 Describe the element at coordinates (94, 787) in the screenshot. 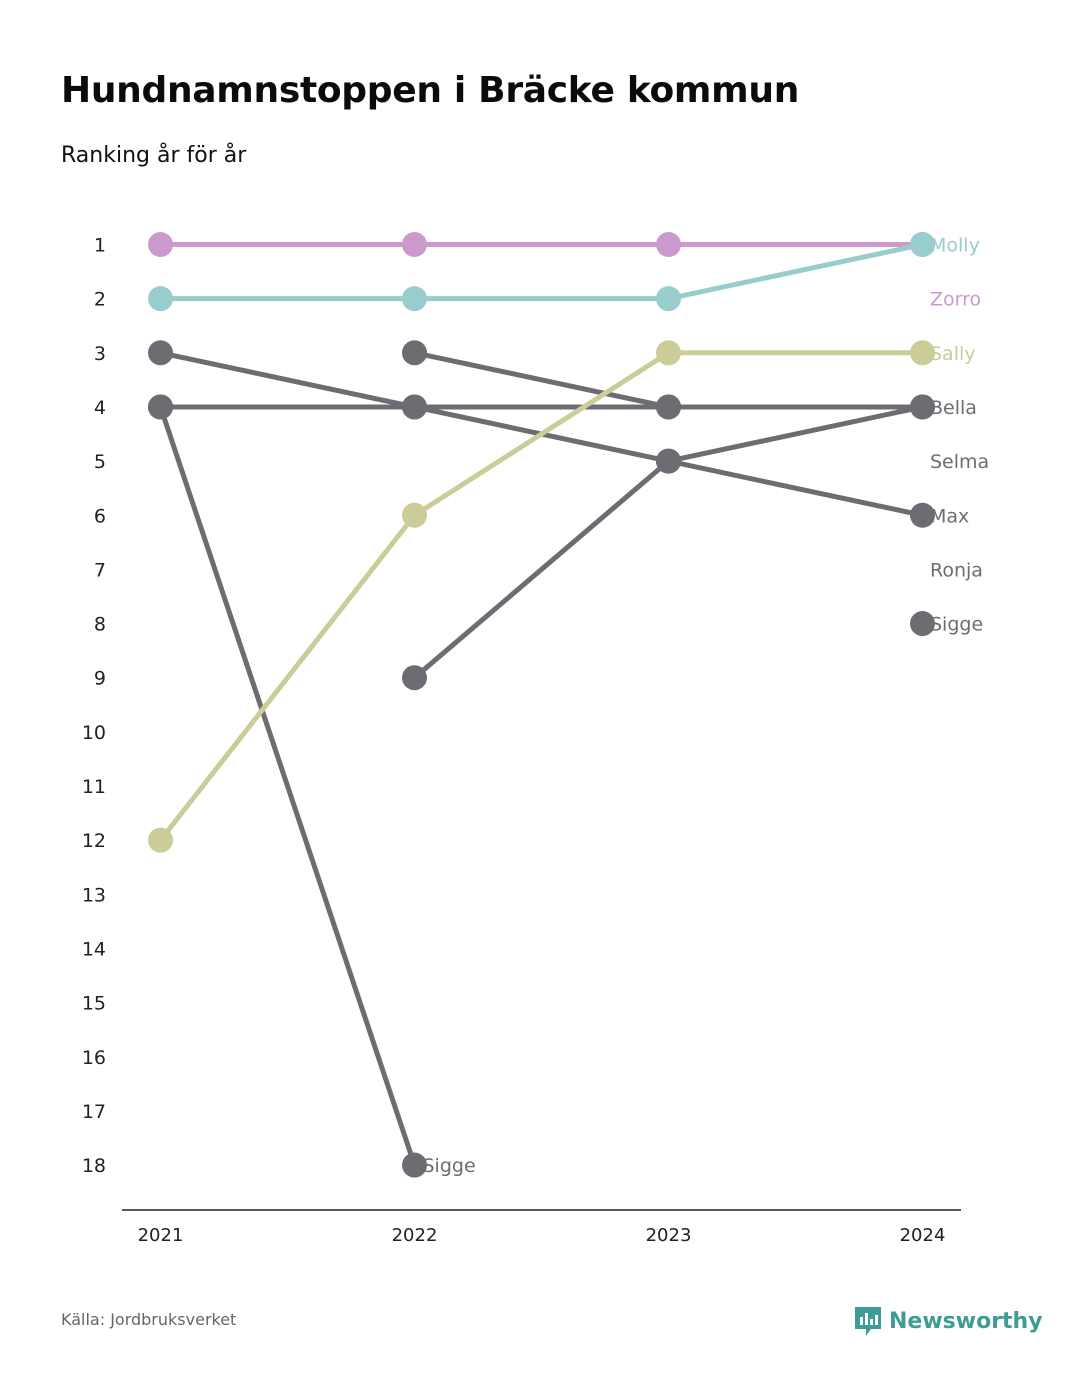

I see `y-tick-label: 11` at that location.